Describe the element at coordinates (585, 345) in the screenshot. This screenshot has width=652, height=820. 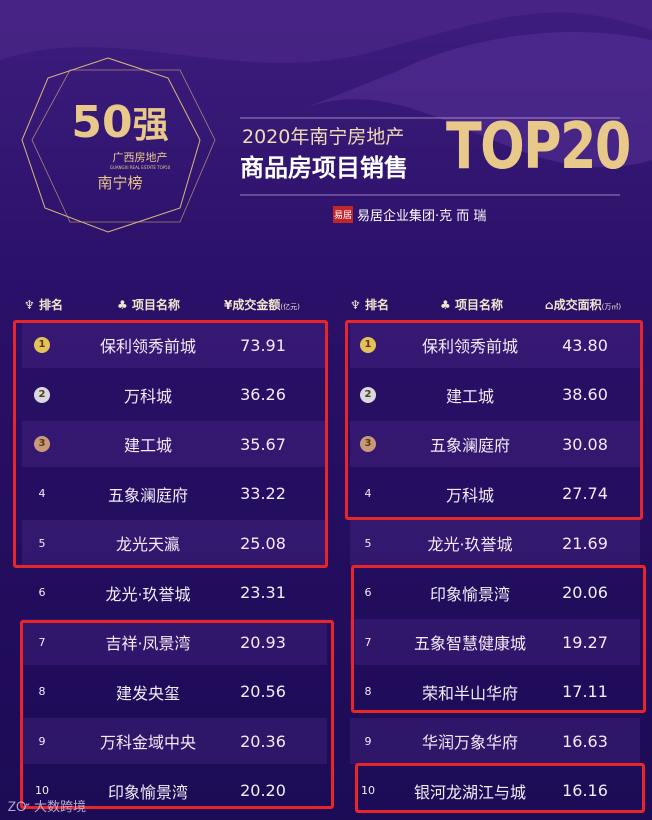
I see `value: 43.80` at that location.